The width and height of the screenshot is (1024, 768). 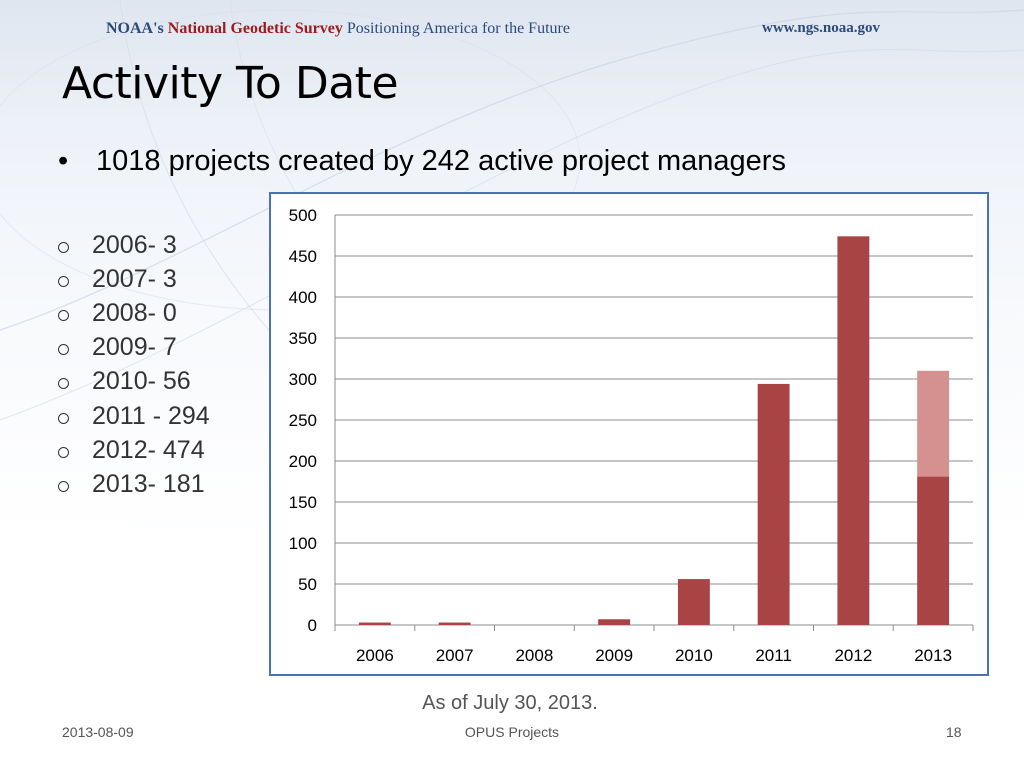 I want to click on x-tick-label: 2013, so click(x=933, y=655).